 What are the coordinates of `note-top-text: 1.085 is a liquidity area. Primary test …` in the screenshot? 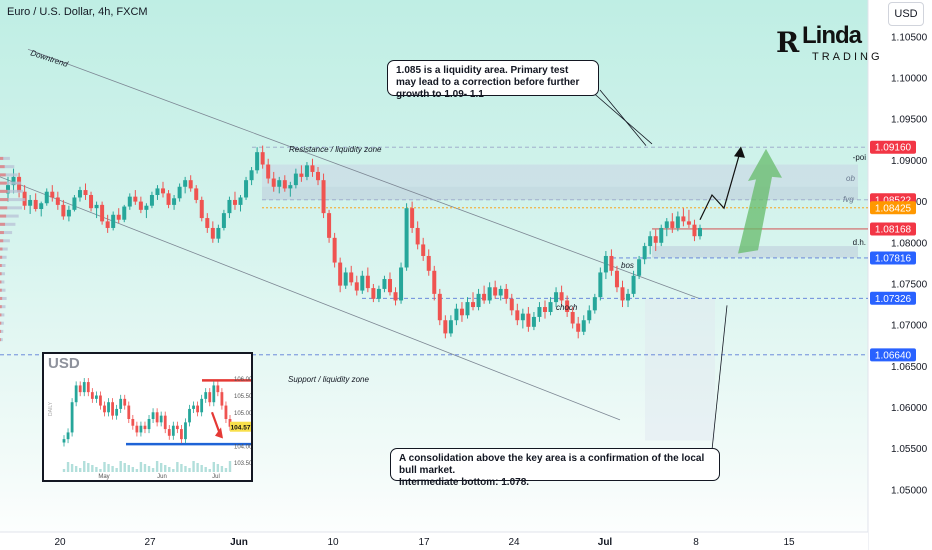 It's located at (488, 82).